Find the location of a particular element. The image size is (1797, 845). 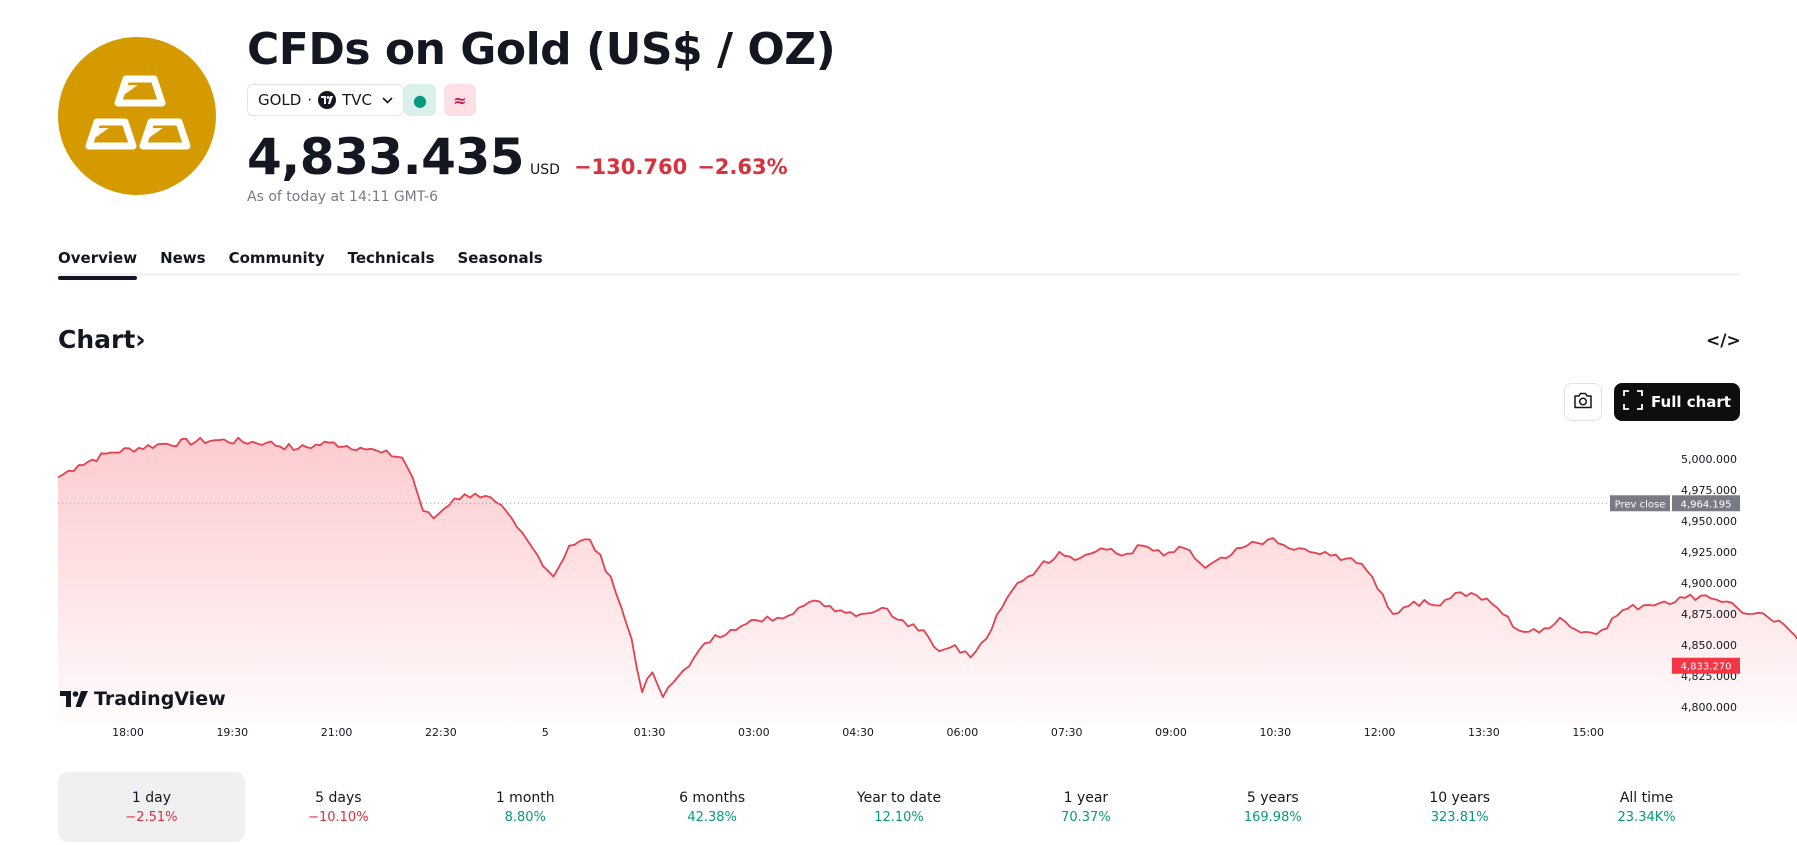

period-label: 1 day is located at coordinates (151, 797).